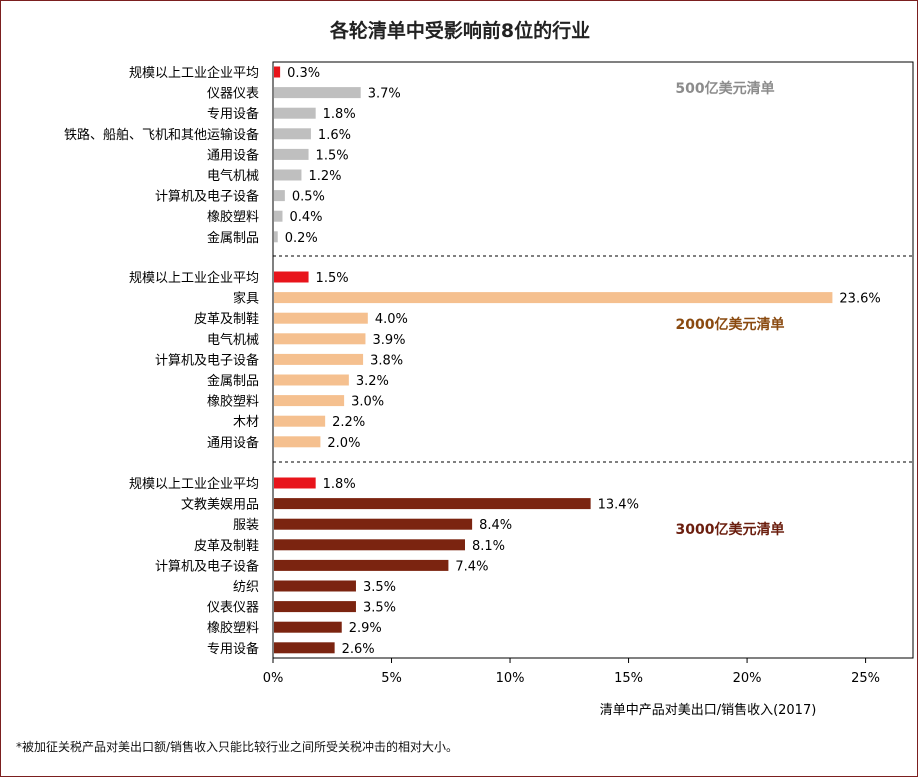 This screenshot has height=779, width=920. Describe the element at coordinates (324, 176) in the screenshot. I see `data-label: 1.2%` at that location.